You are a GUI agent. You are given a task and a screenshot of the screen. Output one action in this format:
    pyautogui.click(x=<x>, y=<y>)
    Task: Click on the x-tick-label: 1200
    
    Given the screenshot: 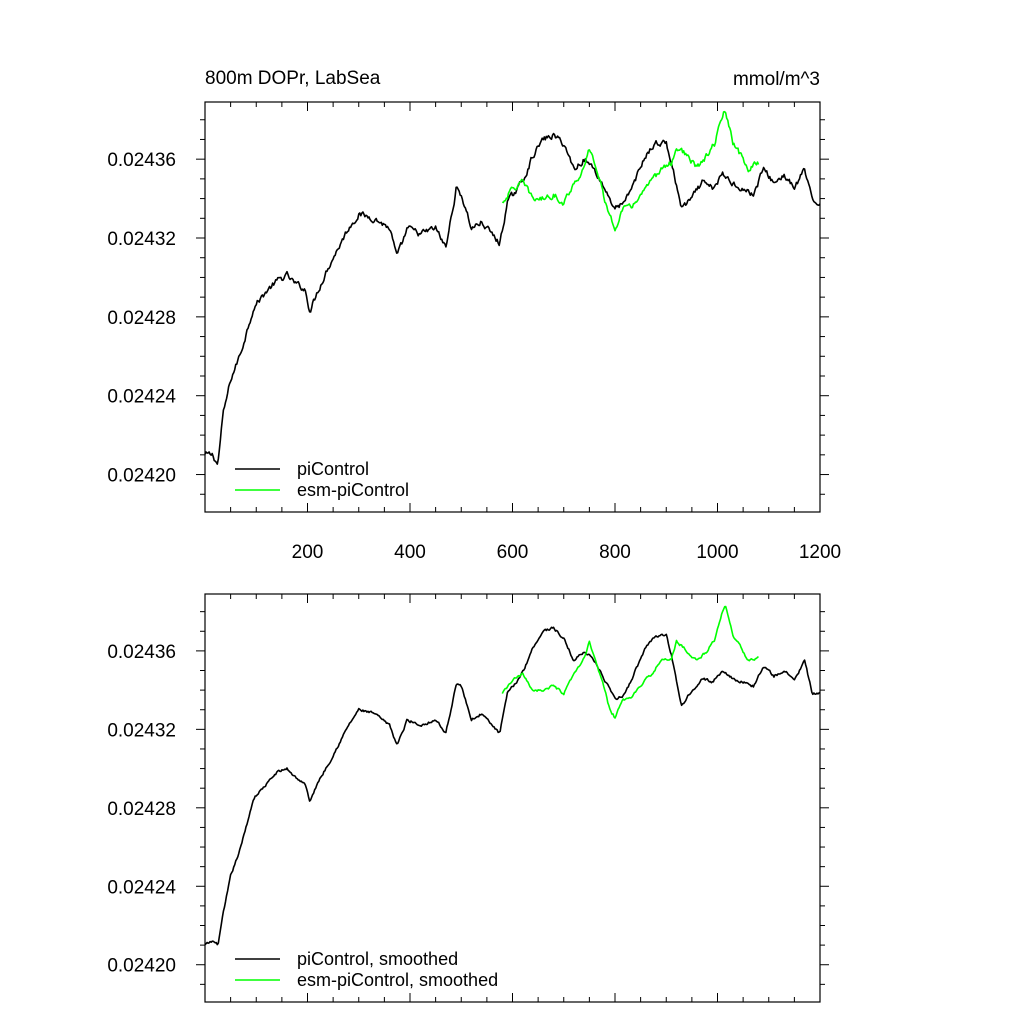 What is the action you would take?
    pyautogui.click(x=820, y=552)
    